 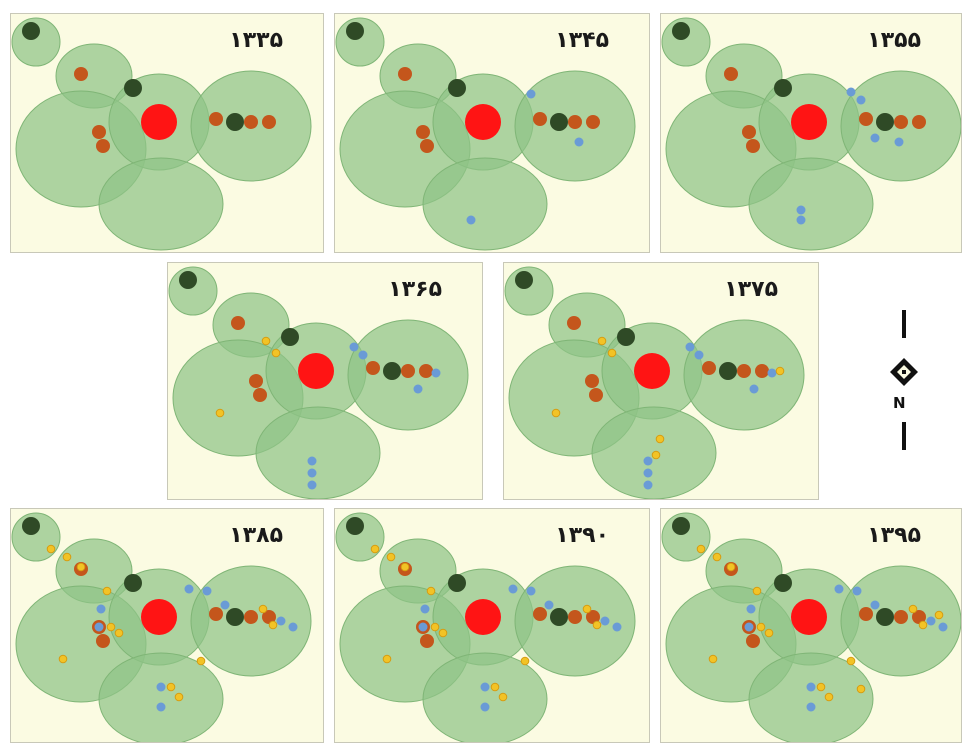 What do you see at coordinates (318, 382) in the screenshot?
I see `map-canvas` at bounding box center [318, 382].